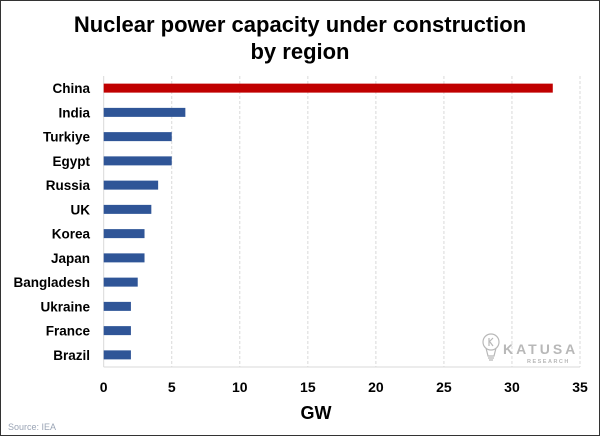  I want to click on lightbulb-icon, so click(491, 347).